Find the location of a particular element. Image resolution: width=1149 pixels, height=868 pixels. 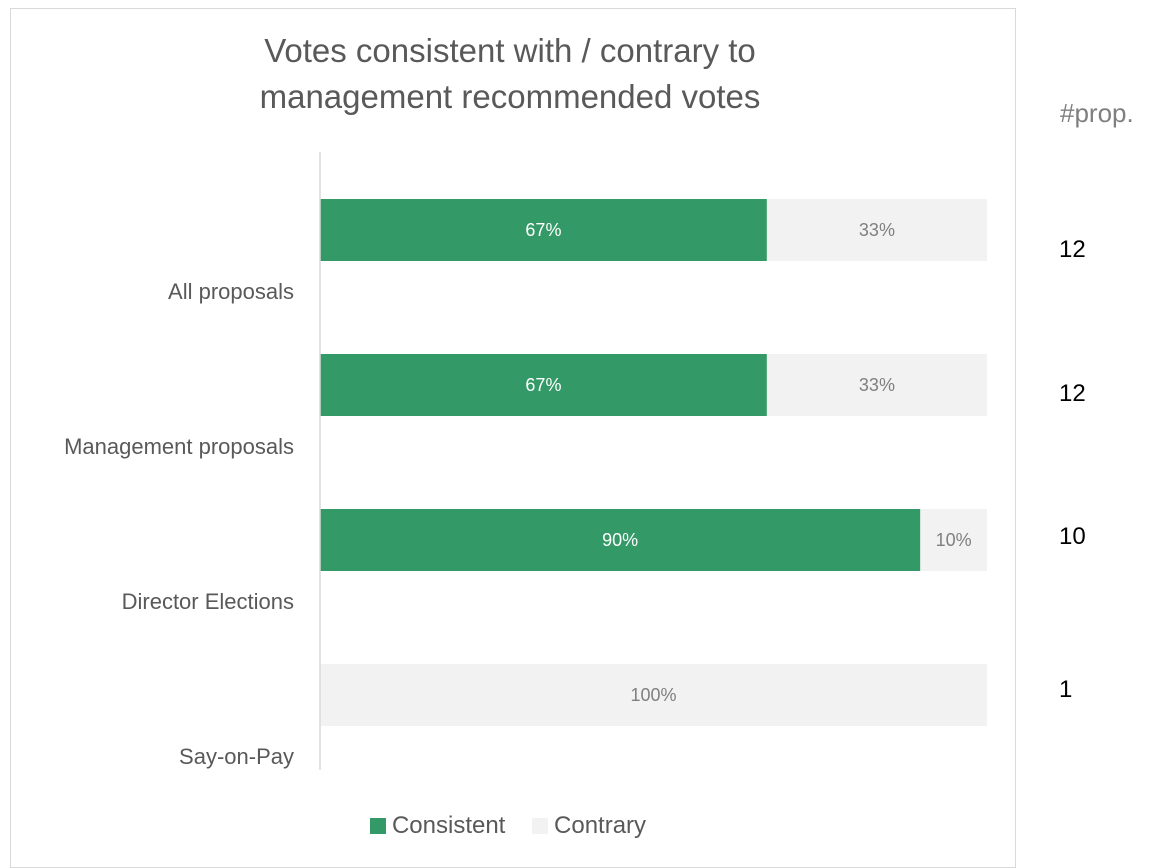

data-label-consistent-director-elections: 90% is located at coordinates (620, 540).